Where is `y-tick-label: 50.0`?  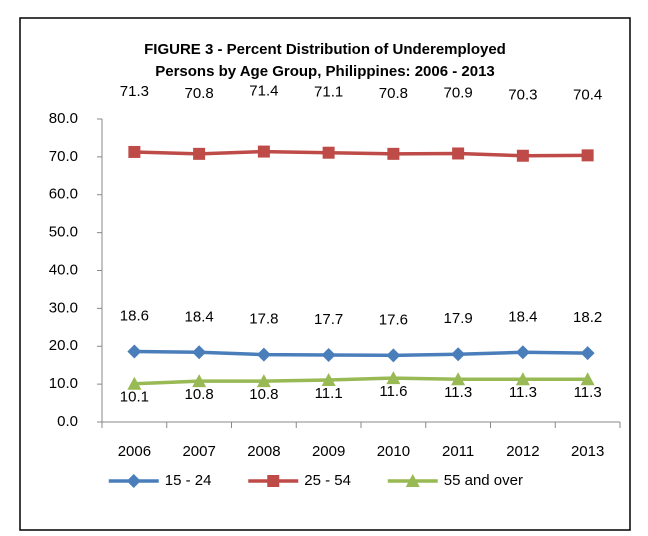
y-tick-label: 50.0 is located at coordinates (63, 232).